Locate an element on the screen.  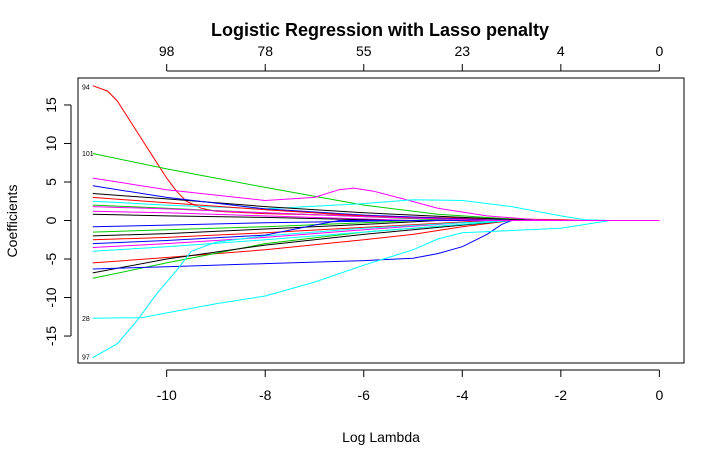
x-tick-label: -2 is located at coordinates (561, 395).